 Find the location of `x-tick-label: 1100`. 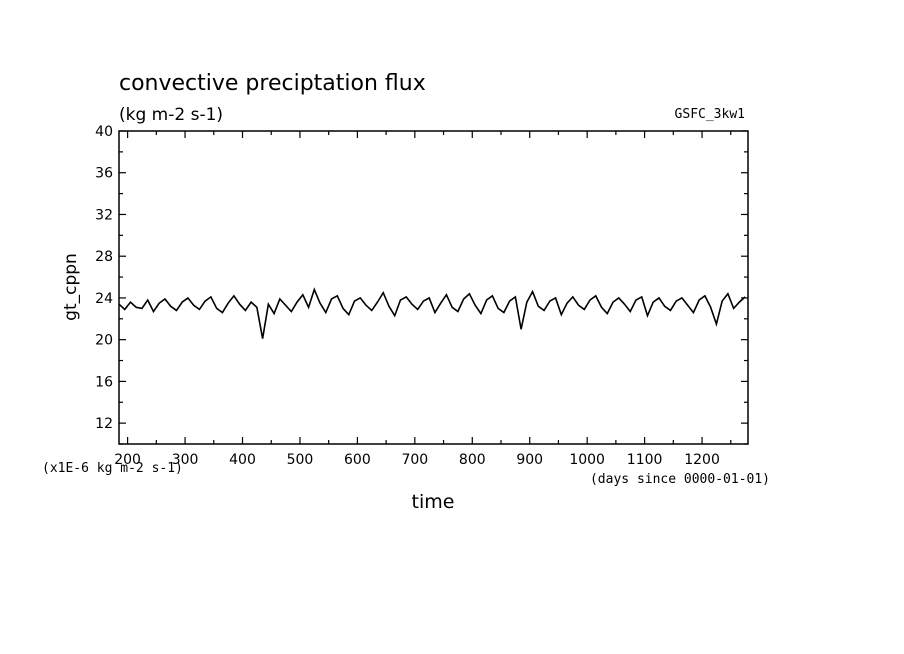

x-tick-label: 1100 is located at coordinates (645, 460).